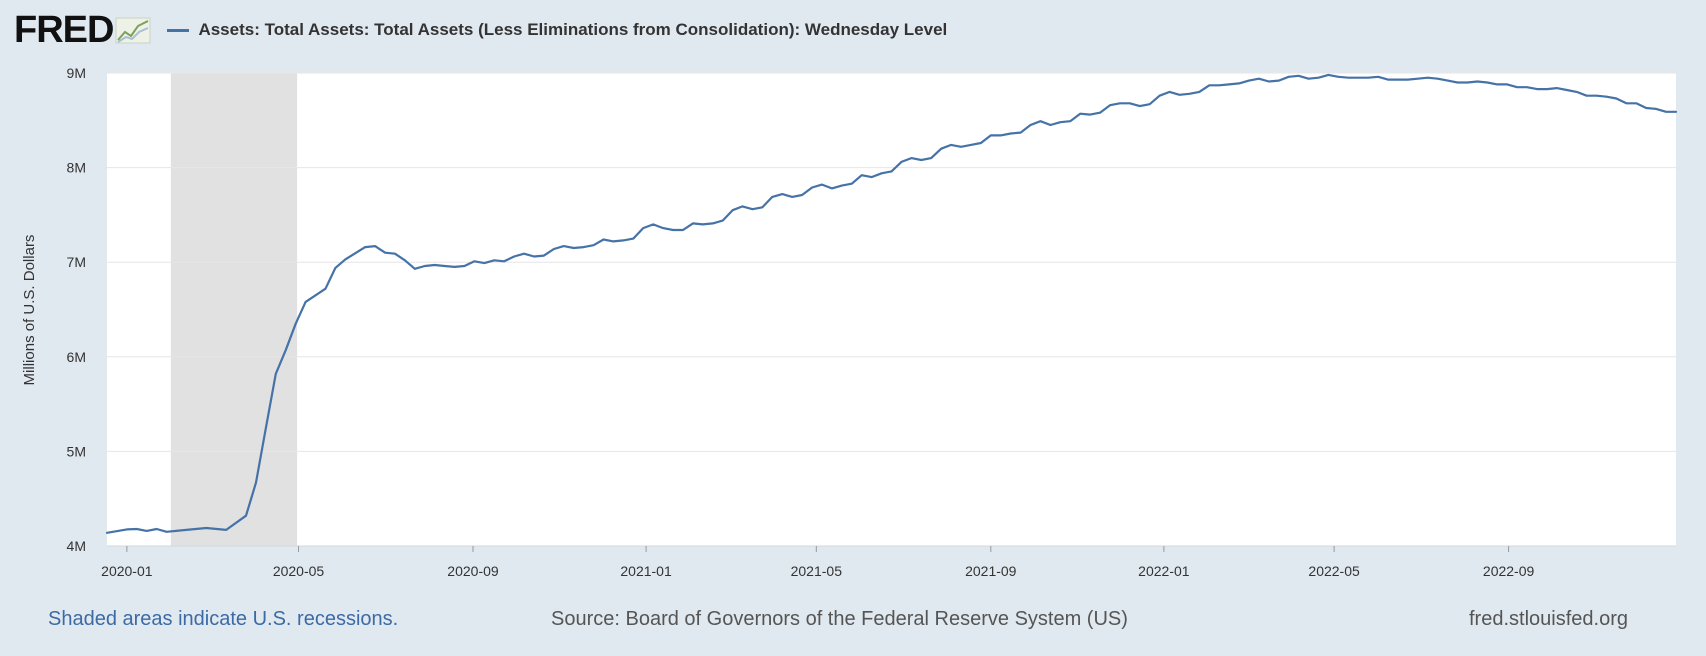  What do you see at coordinates (178, 30) in the screenshot?
I see `legend-swatch` at bounding box center [178, 30].